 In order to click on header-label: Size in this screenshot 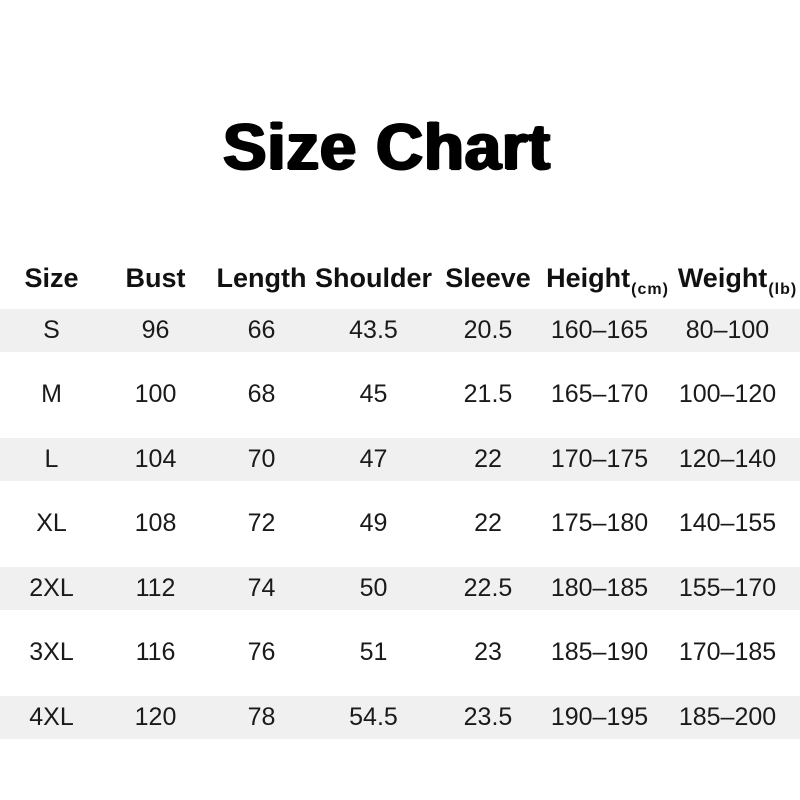, I will do `click(51, 277)`.